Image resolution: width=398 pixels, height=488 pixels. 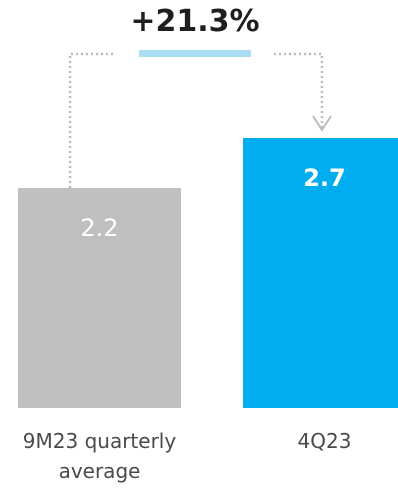 What do you see at coordinates (100, 441) in the screenshot?
I see `category-label-1-line-1: 9M23 quarterly` at bounding box center [100, 441].